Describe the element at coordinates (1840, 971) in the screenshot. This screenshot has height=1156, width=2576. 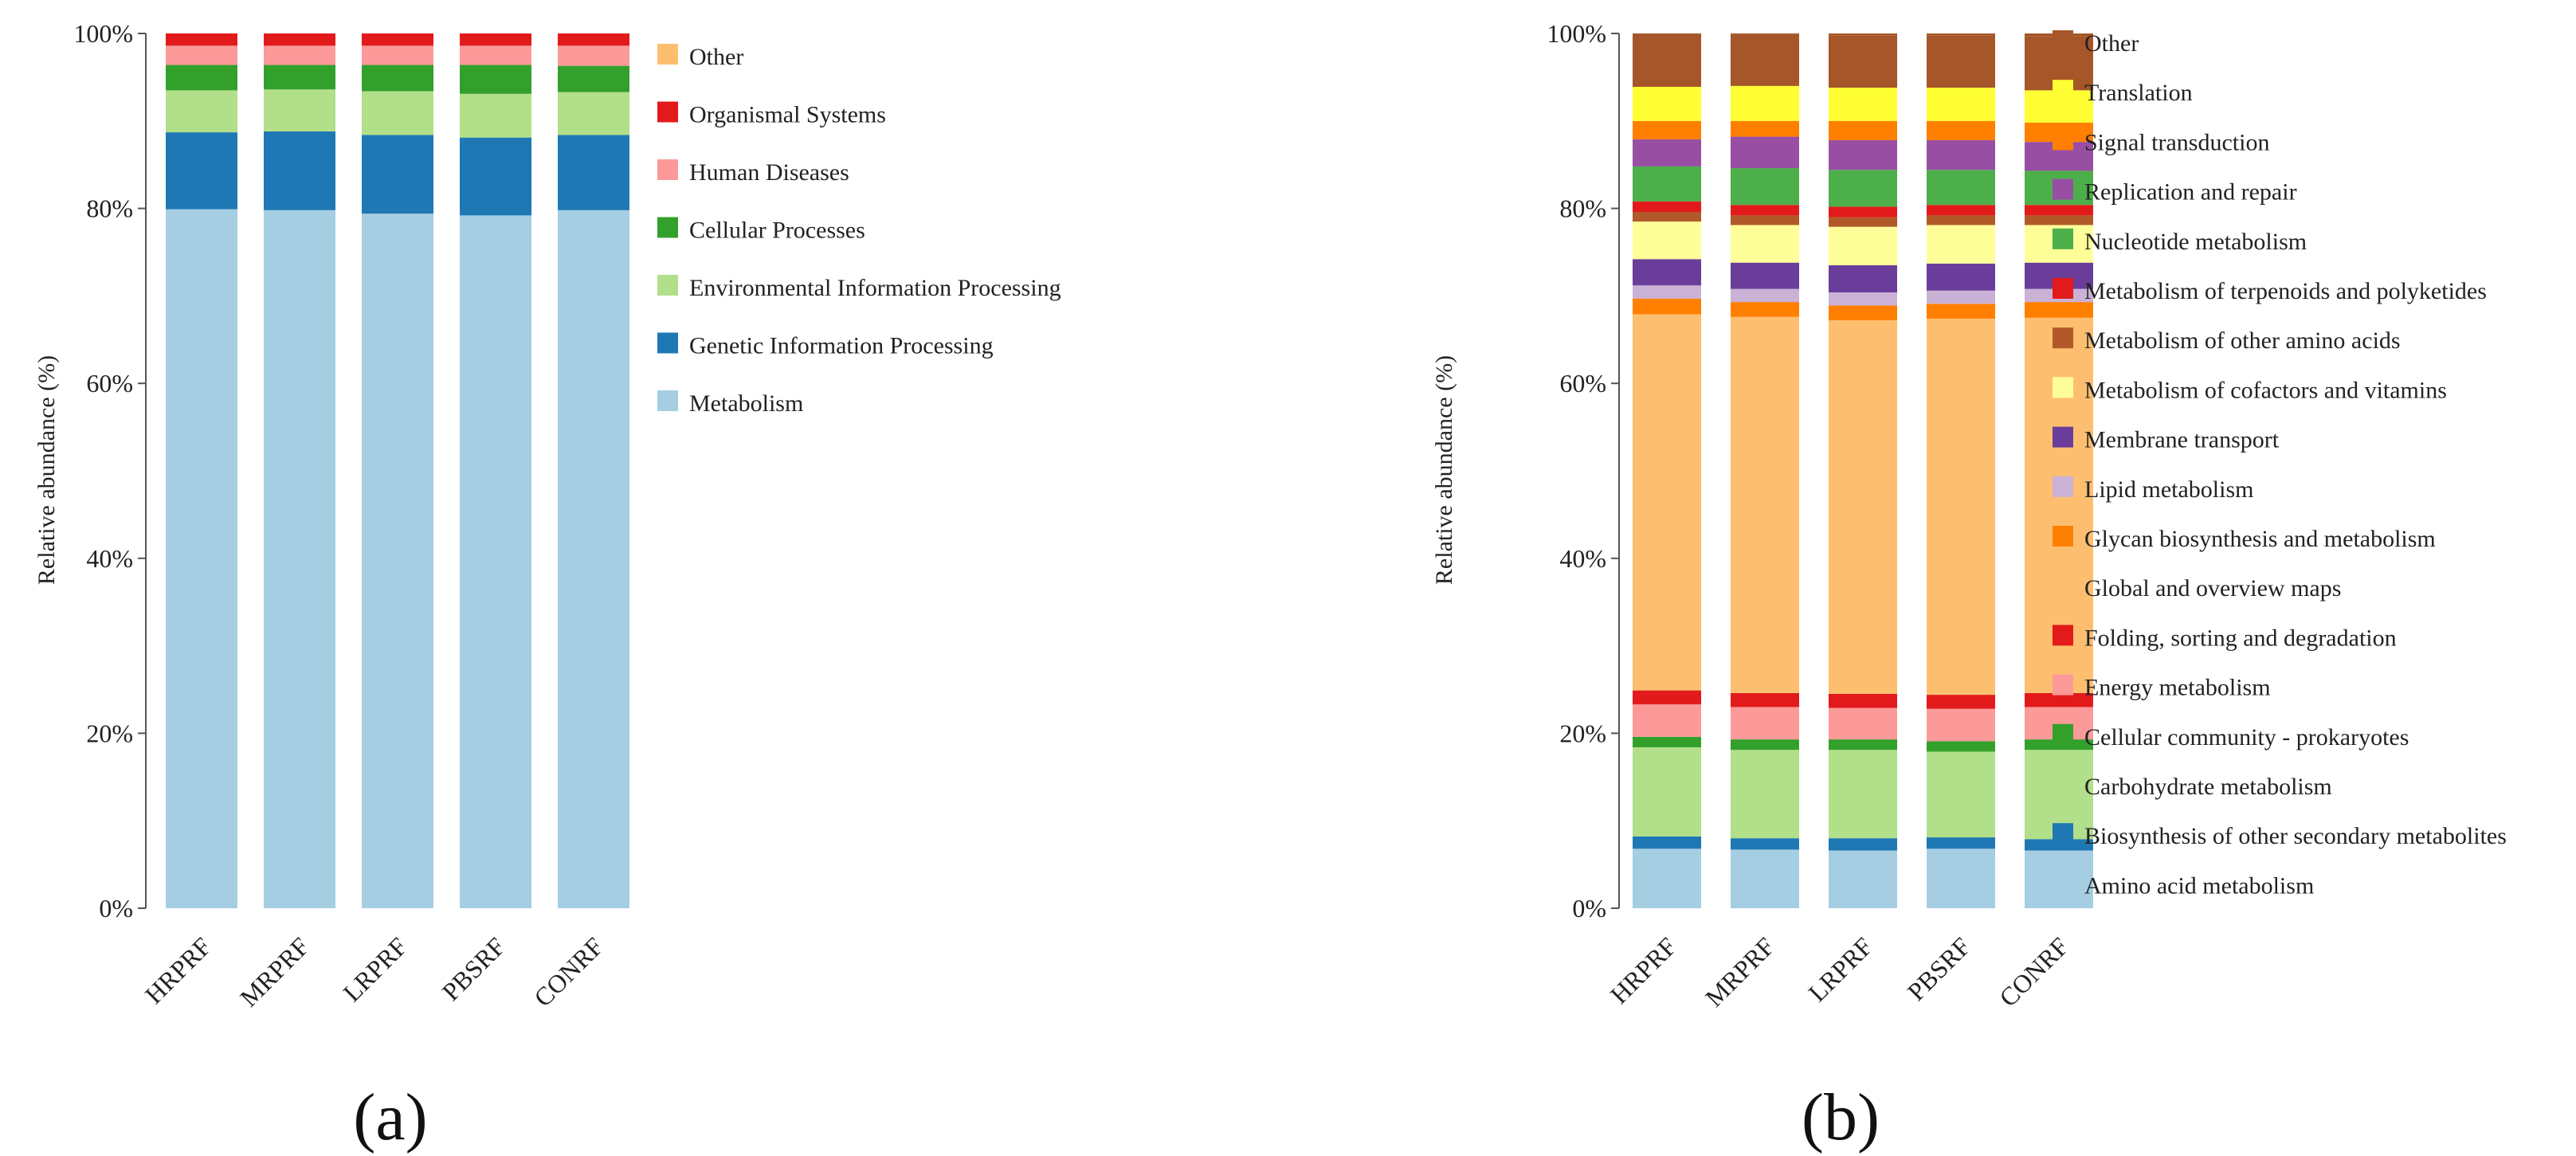
I see `x-axis-tick-labels: HRPRF MRPRF LRPRF PBSRF CONRF` at that location.